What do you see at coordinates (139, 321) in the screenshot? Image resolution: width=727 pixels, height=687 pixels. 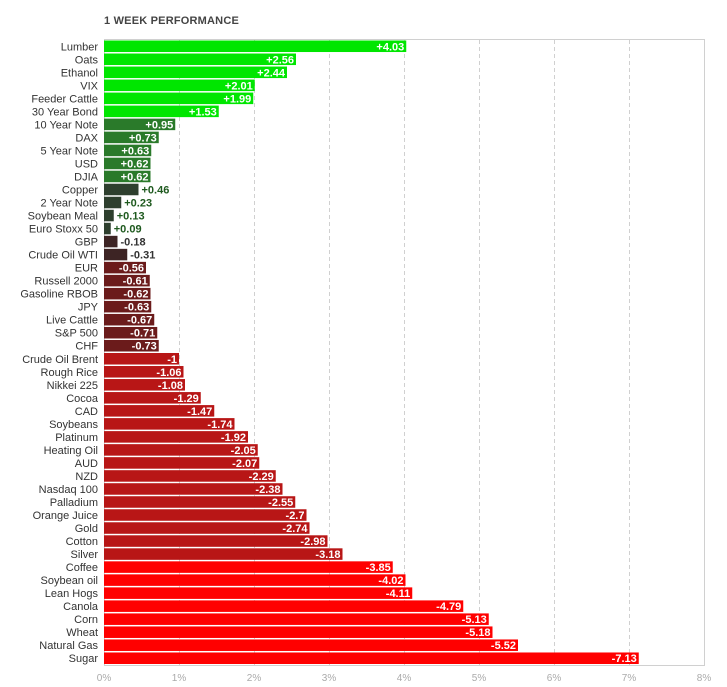 I see `value-label: -0.67` at bounding box center [139, 321].